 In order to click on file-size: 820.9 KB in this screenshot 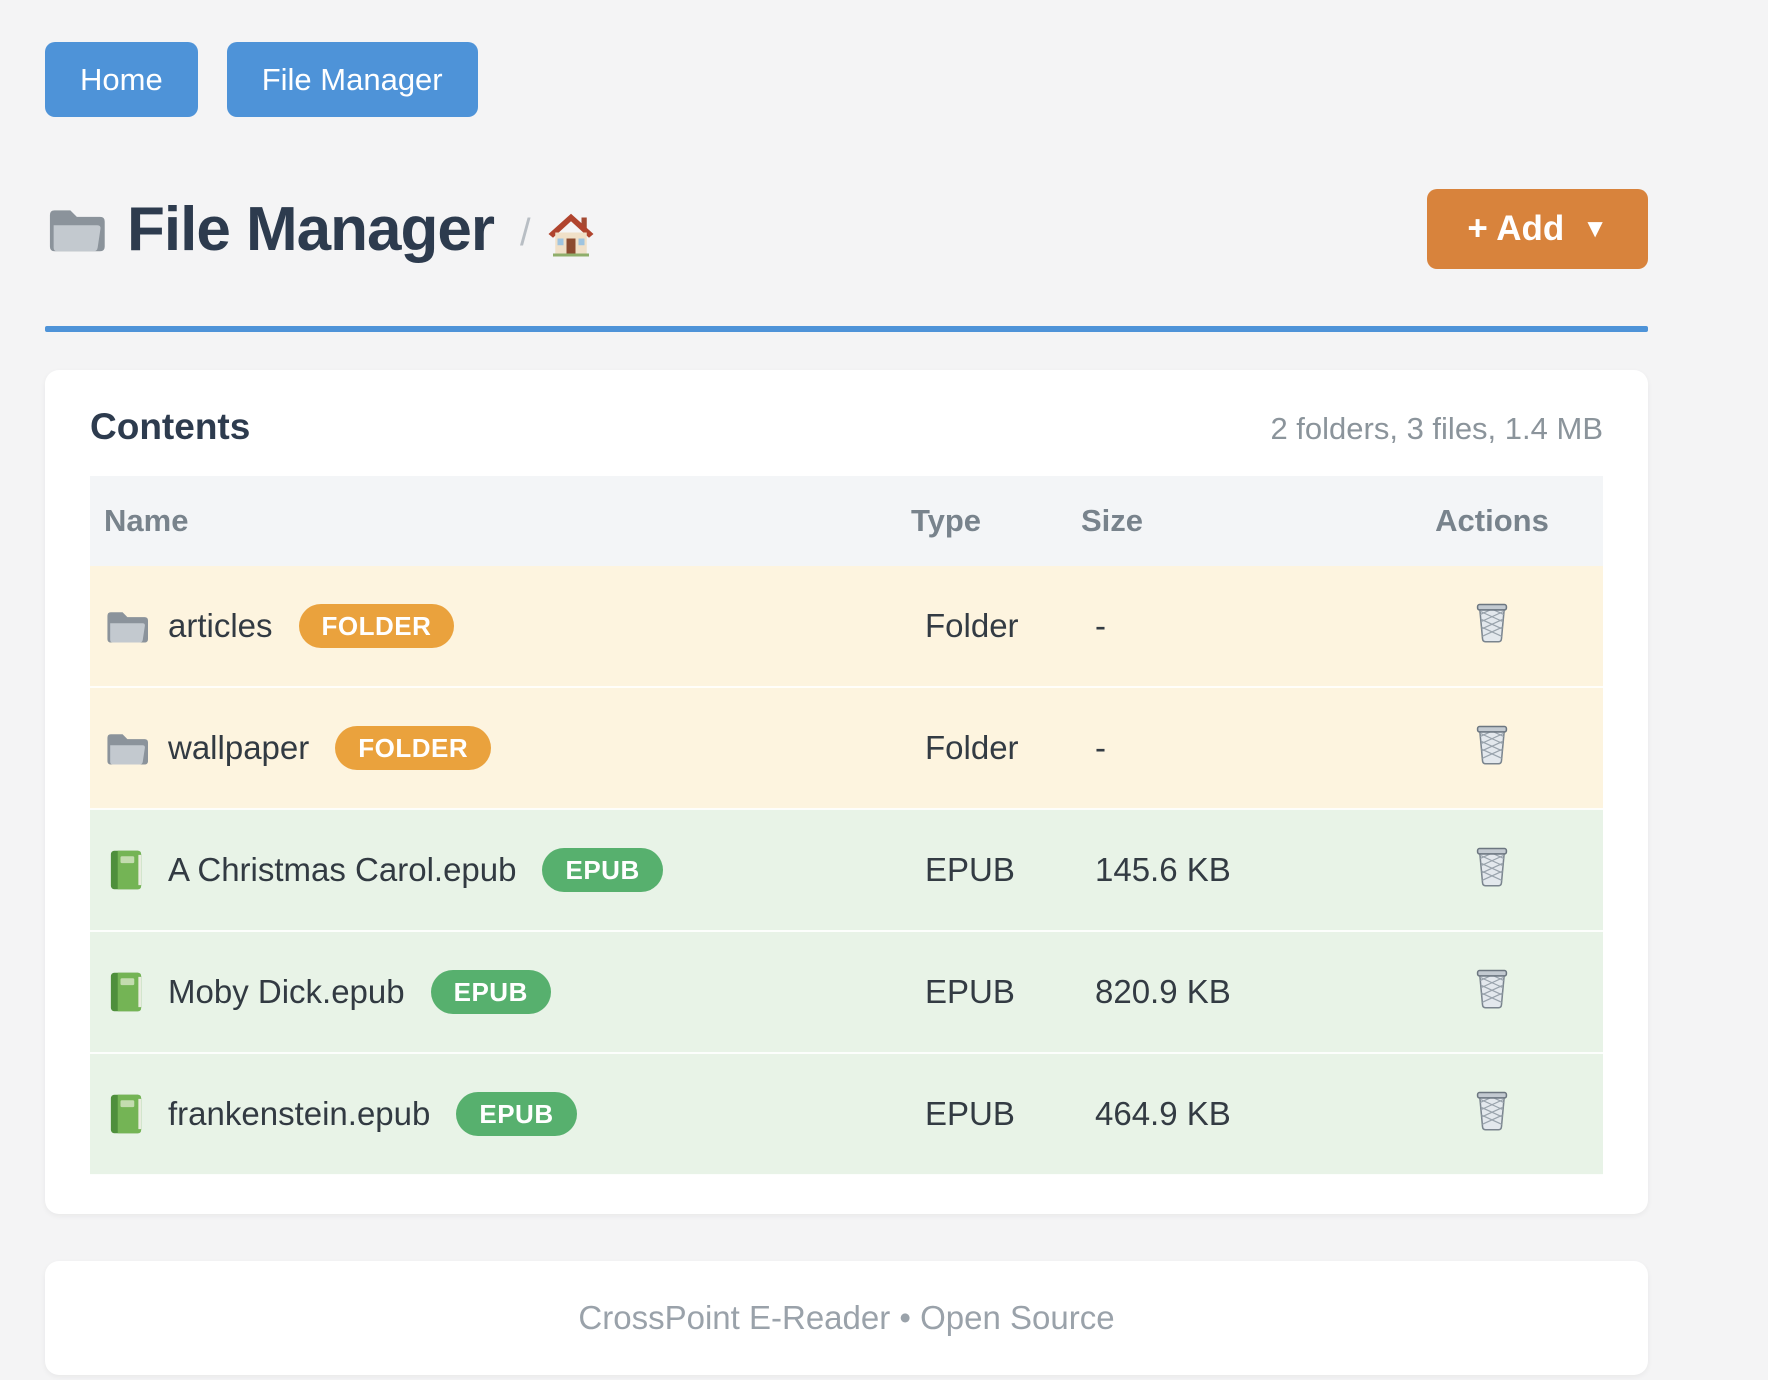, I will do `click(1163, 992)`.